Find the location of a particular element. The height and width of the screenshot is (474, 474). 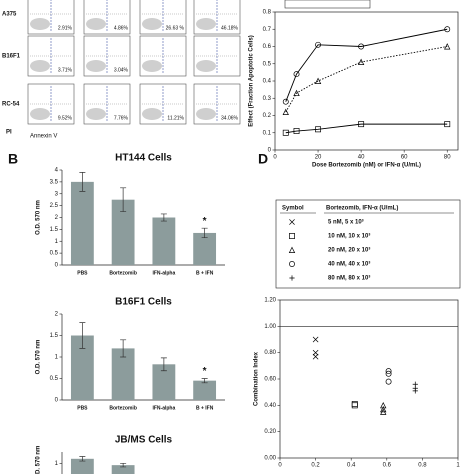

y-tick-label: 0.80 is located at coordinates (270, 353).